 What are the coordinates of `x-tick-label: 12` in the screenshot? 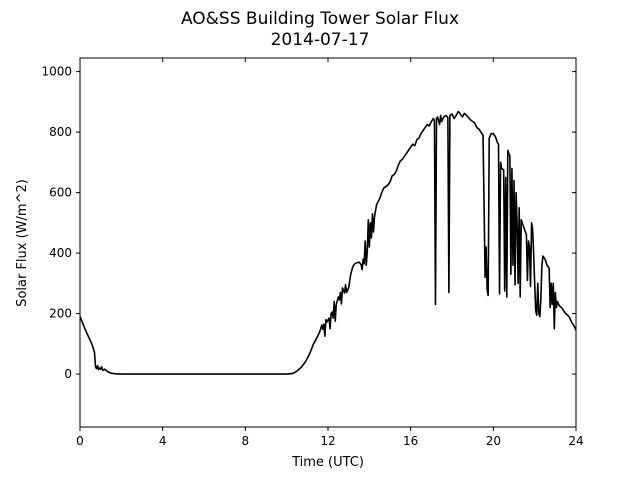 It's located at (327, 441).